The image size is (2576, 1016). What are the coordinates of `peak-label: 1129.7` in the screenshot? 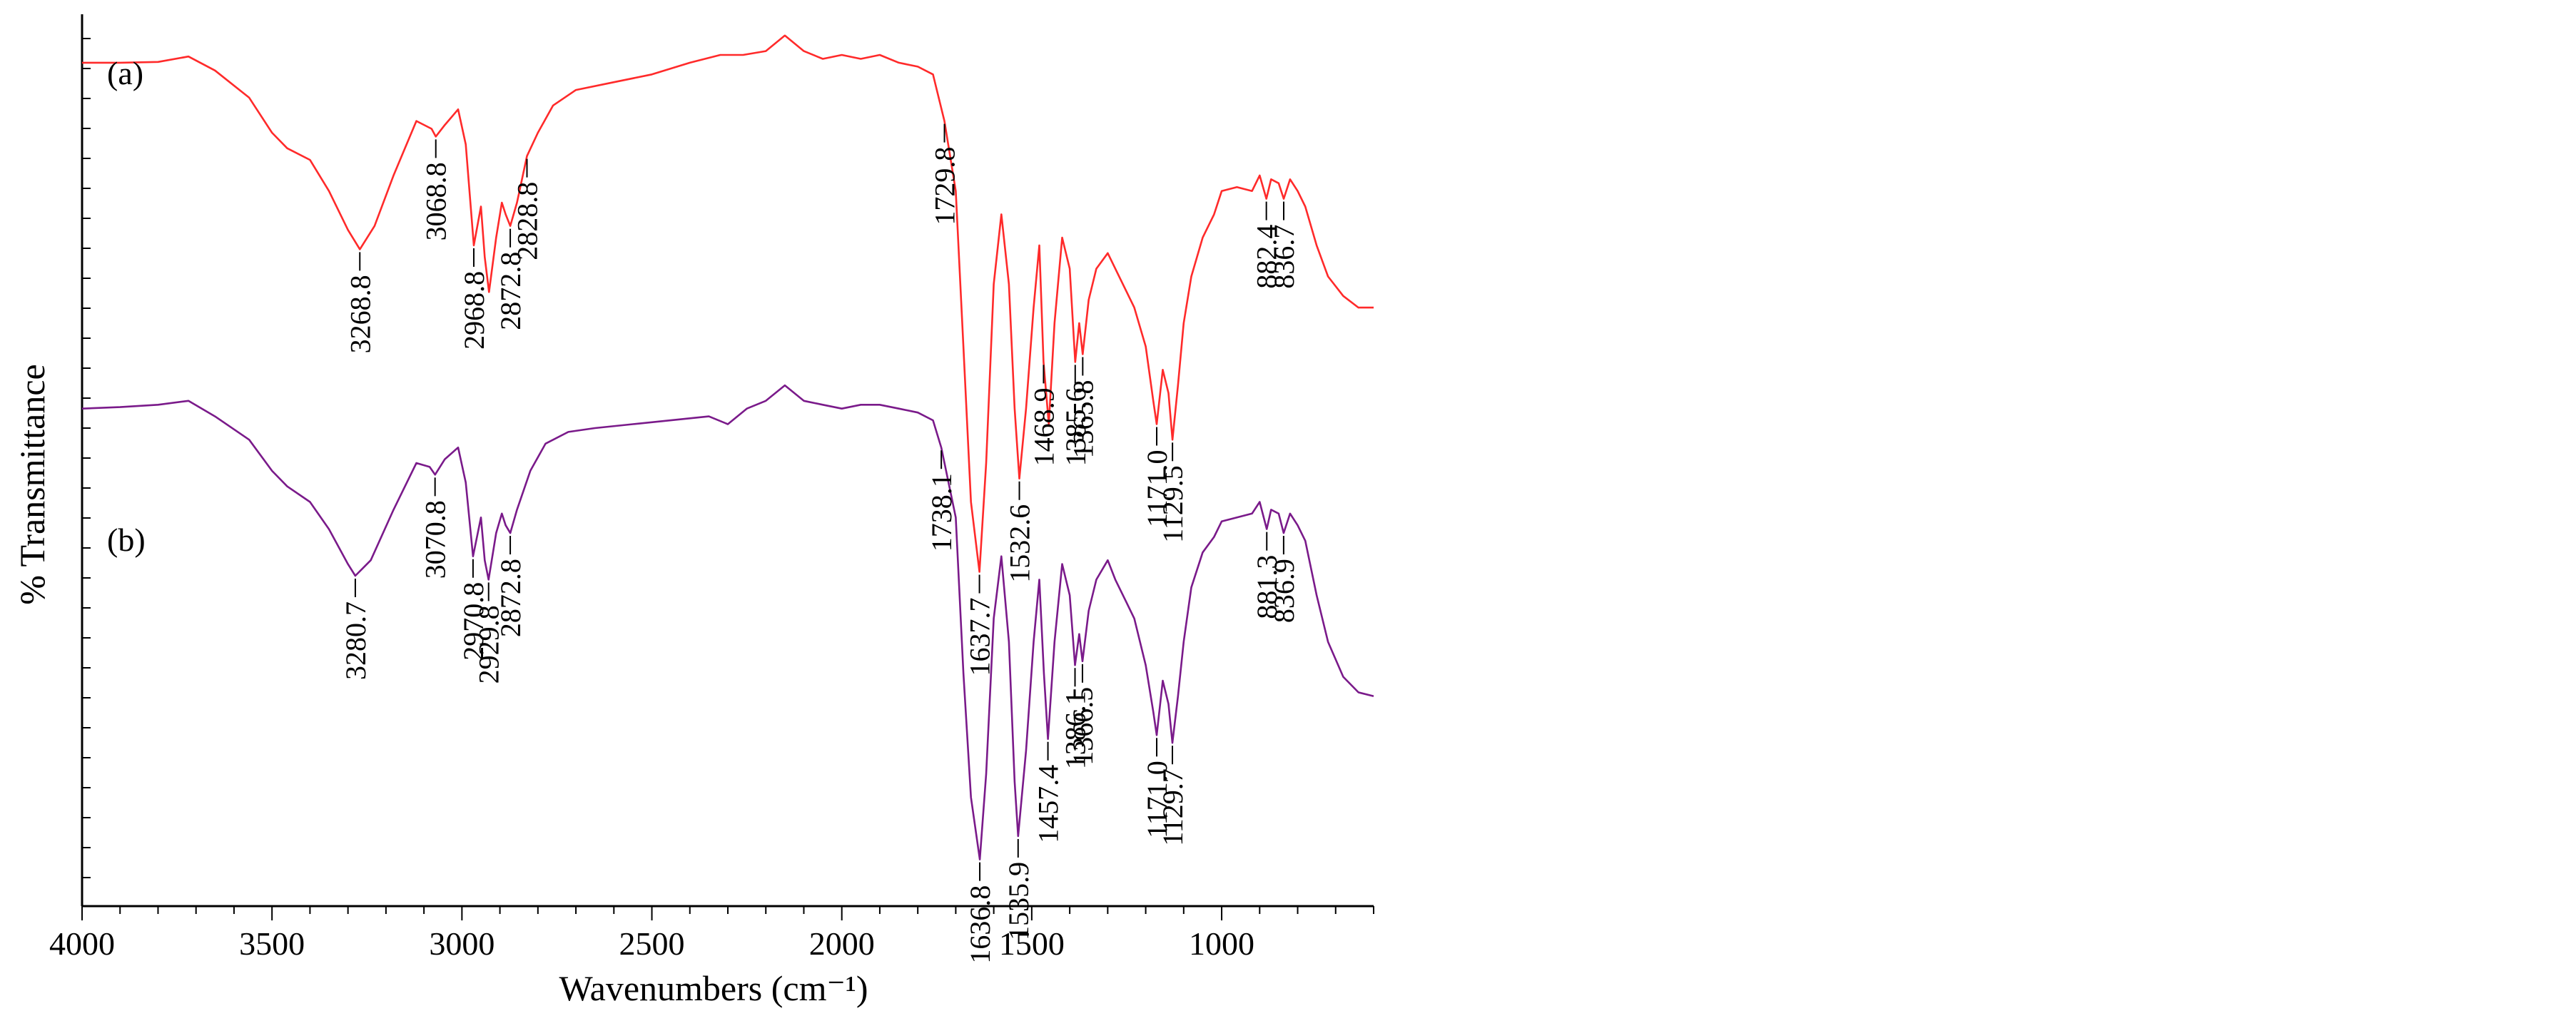 It's located at (1173, 807).